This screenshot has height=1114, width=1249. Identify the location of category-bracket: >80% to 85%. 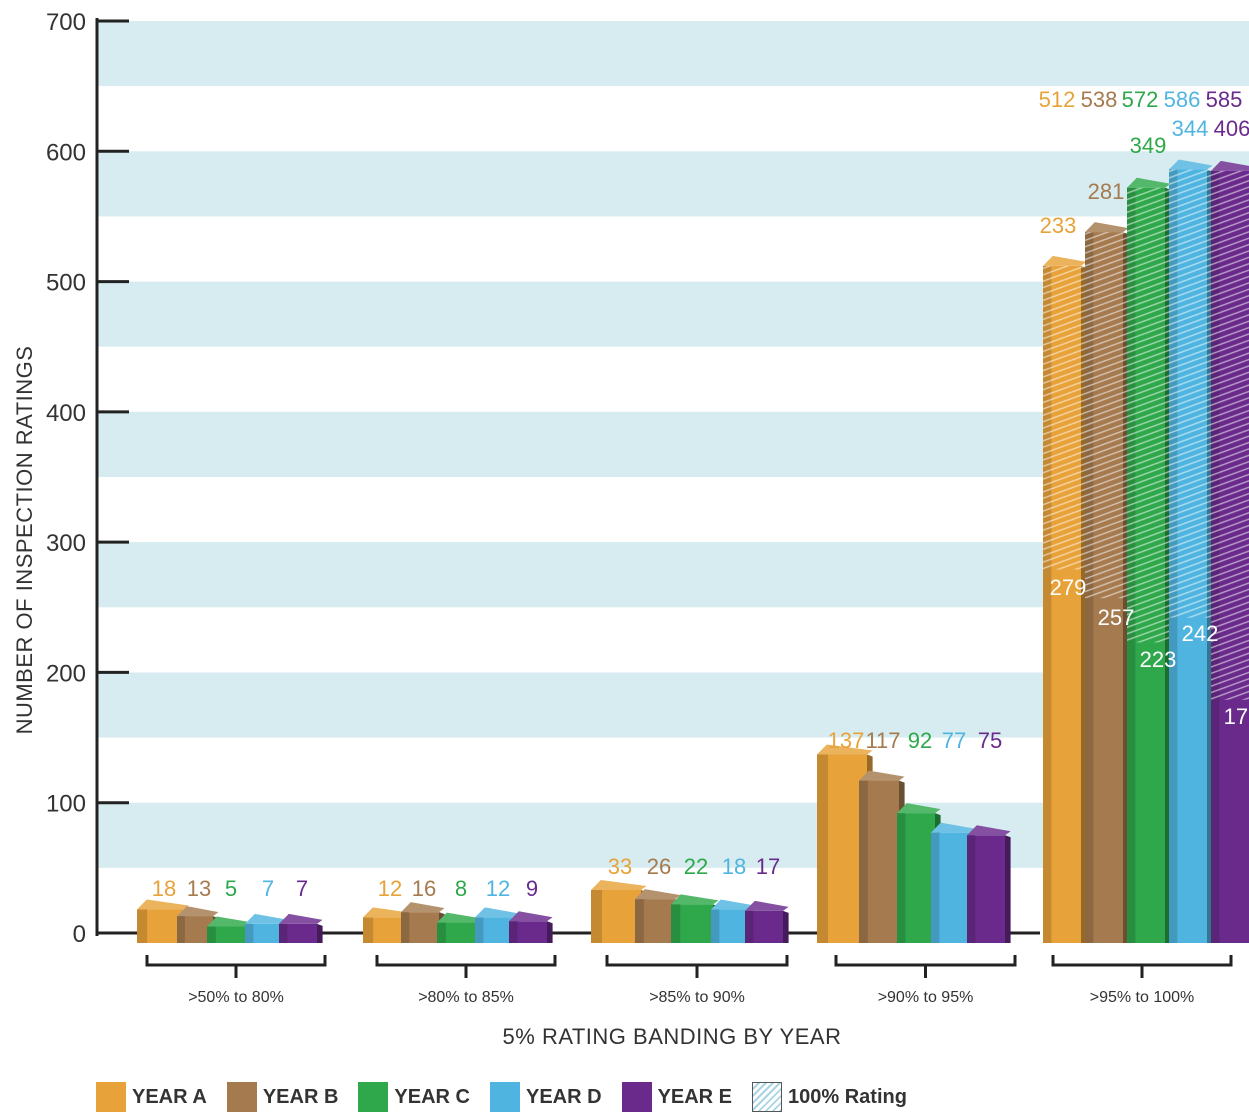
(466, 980).